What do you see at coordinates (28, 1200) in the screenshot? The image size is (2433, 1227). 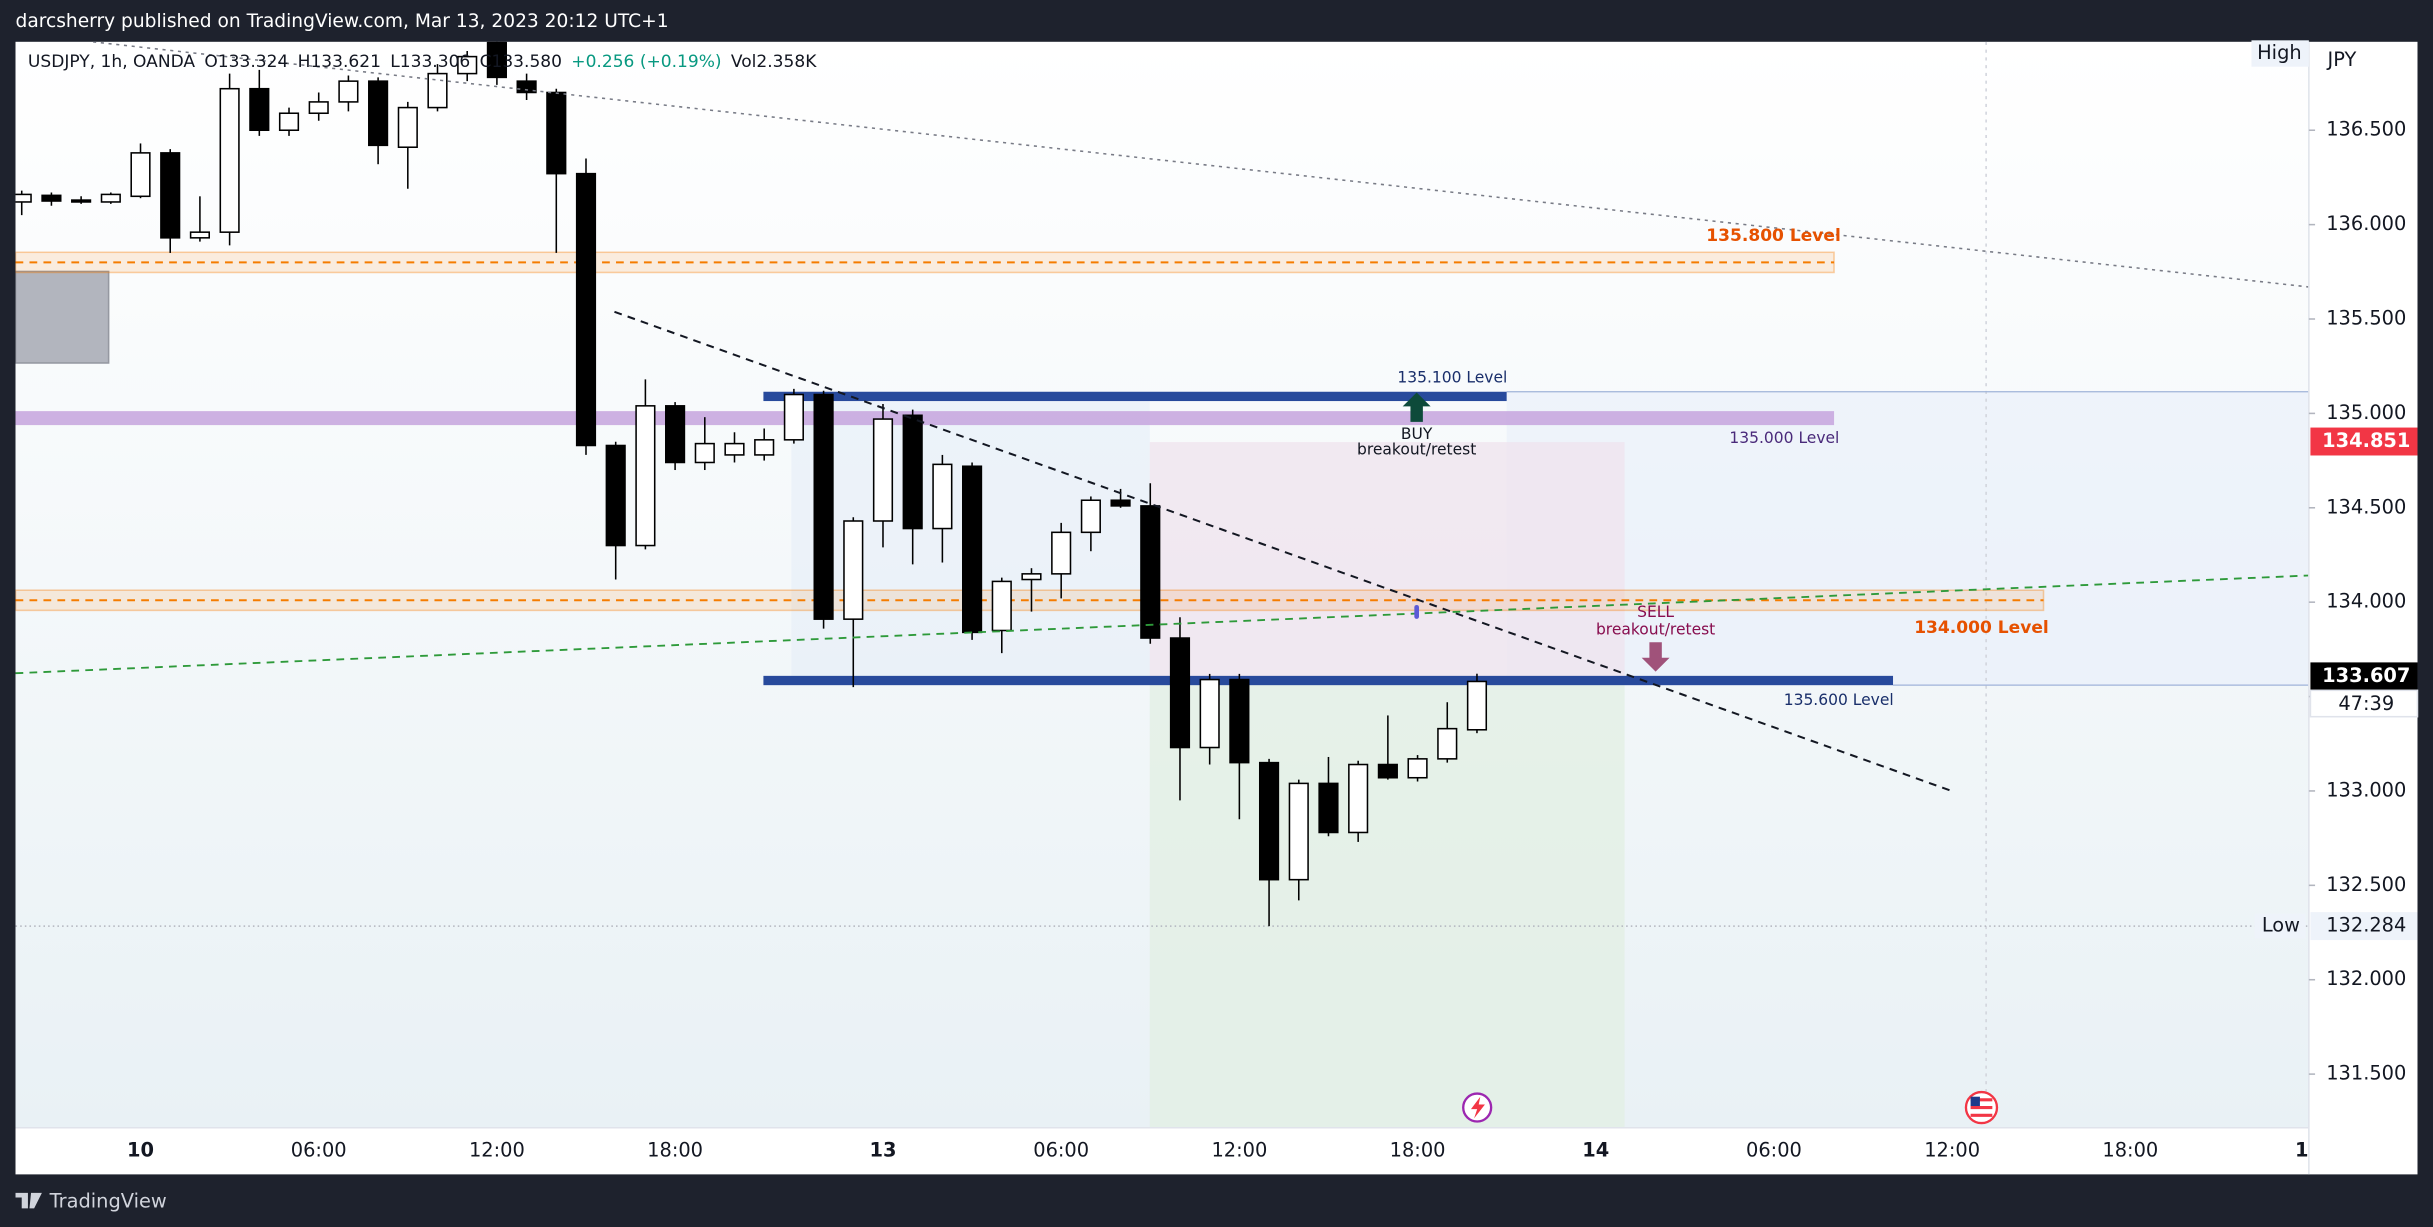 I see `logo` at bounding box center [28, 1200].